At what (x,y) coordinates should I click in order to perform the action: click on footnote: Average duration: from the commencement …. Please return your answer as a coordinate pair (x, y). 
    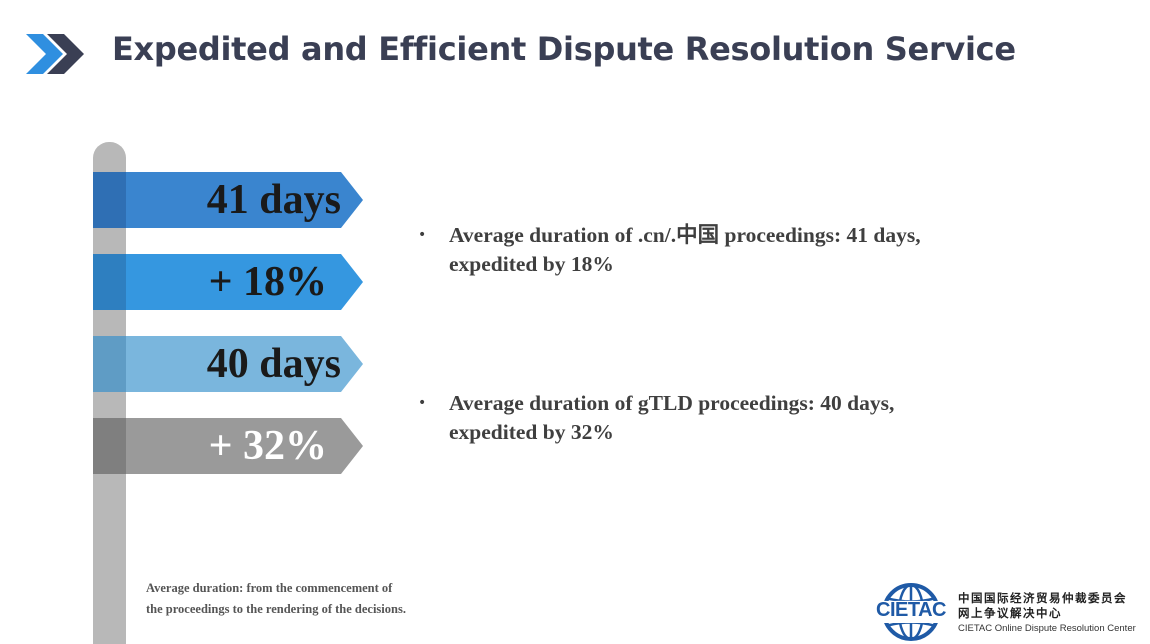
    Looking at the image, I should click on (296, 599).